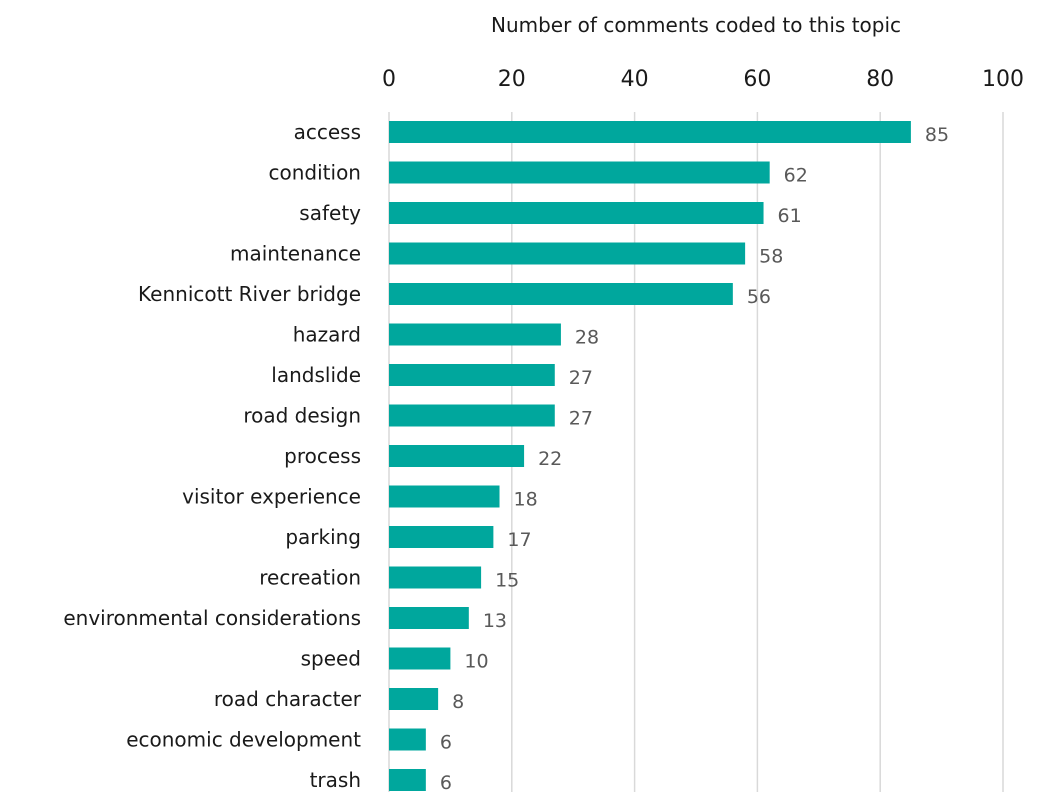  I want to click on value-label: 61, so click(790, 216).